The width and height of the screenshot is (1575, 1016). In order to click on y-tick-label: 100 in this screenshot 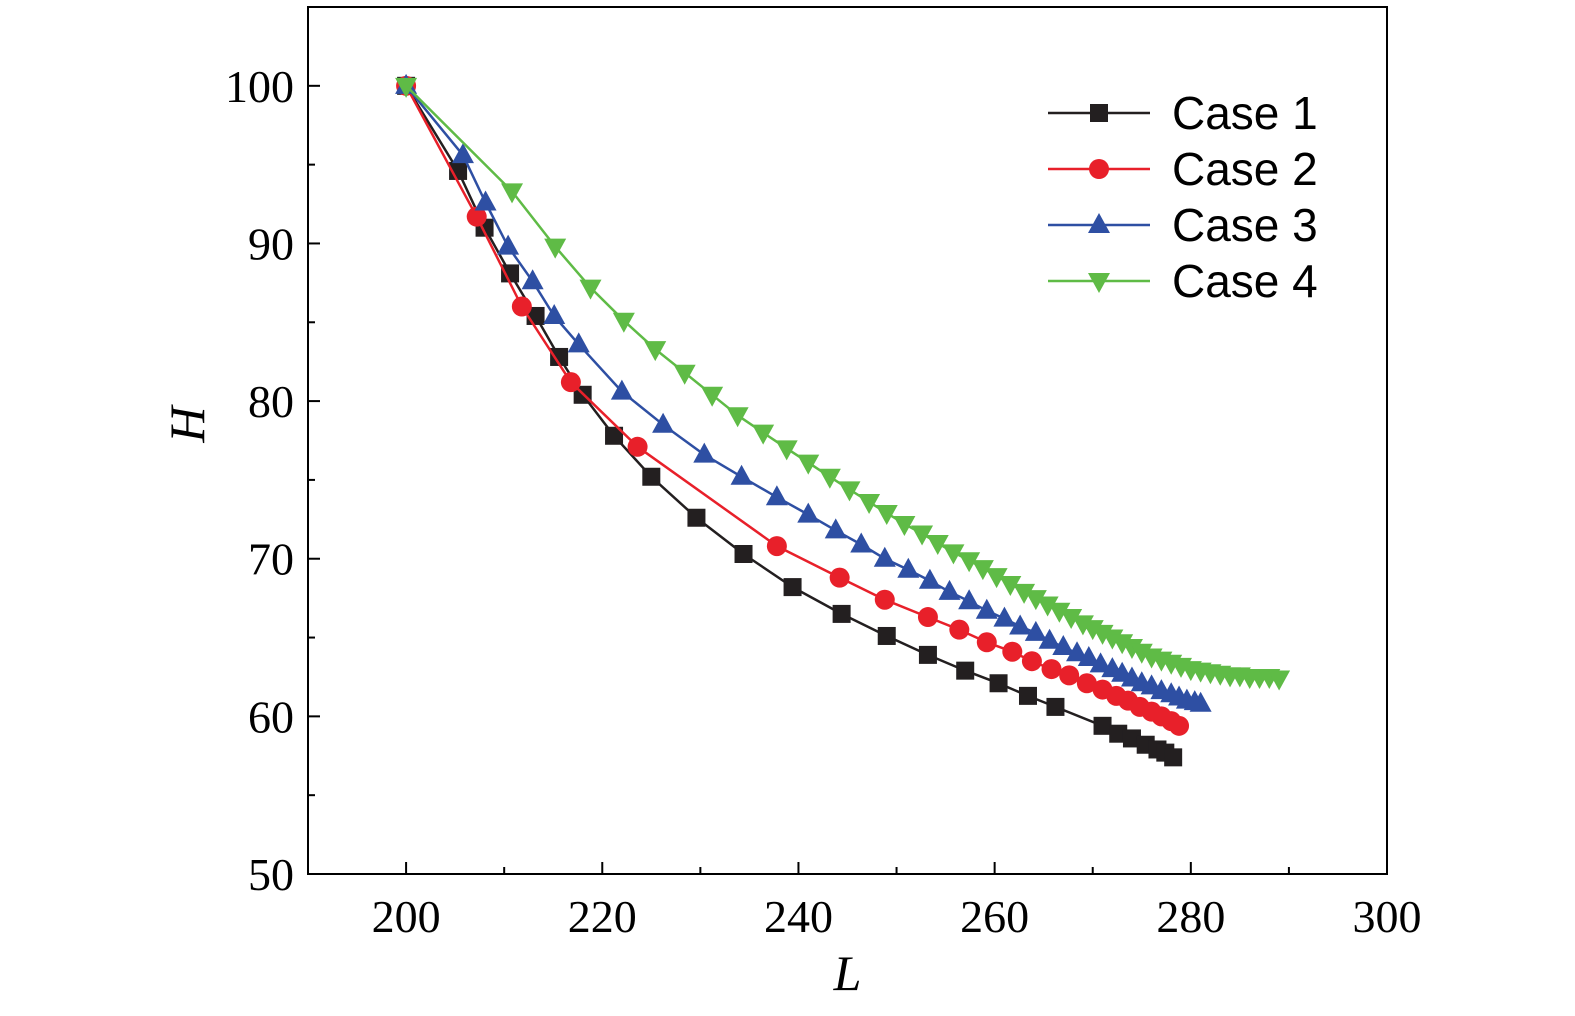, I will do `click(259, 86)`.